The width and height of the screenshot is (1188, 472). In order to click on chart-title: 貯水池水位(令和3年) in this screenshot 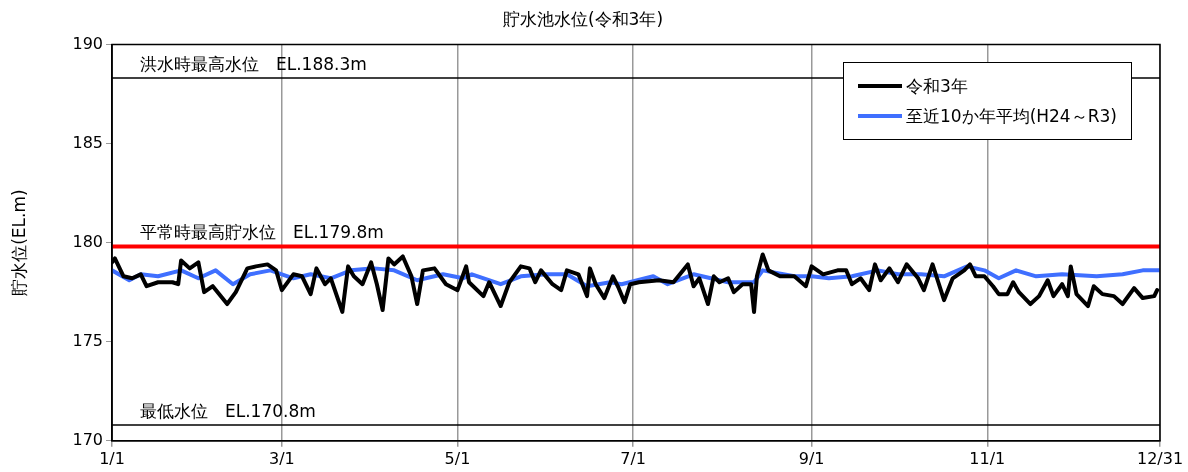, I will do `click(583, 18)`.